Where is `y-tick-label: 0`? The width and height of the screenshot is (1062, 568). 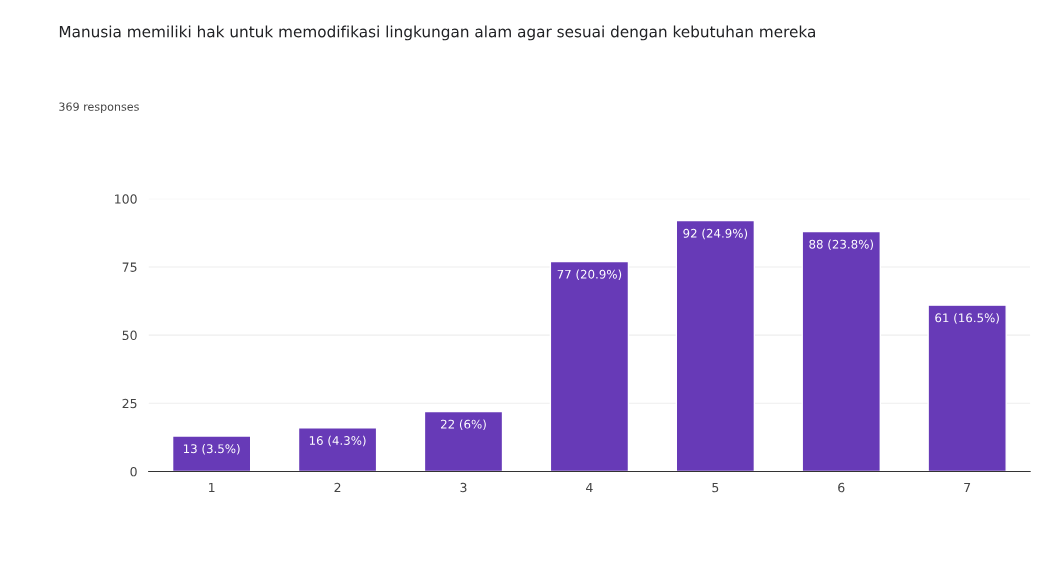
y-tick-label: 0 is located at coordinates (133, 471).